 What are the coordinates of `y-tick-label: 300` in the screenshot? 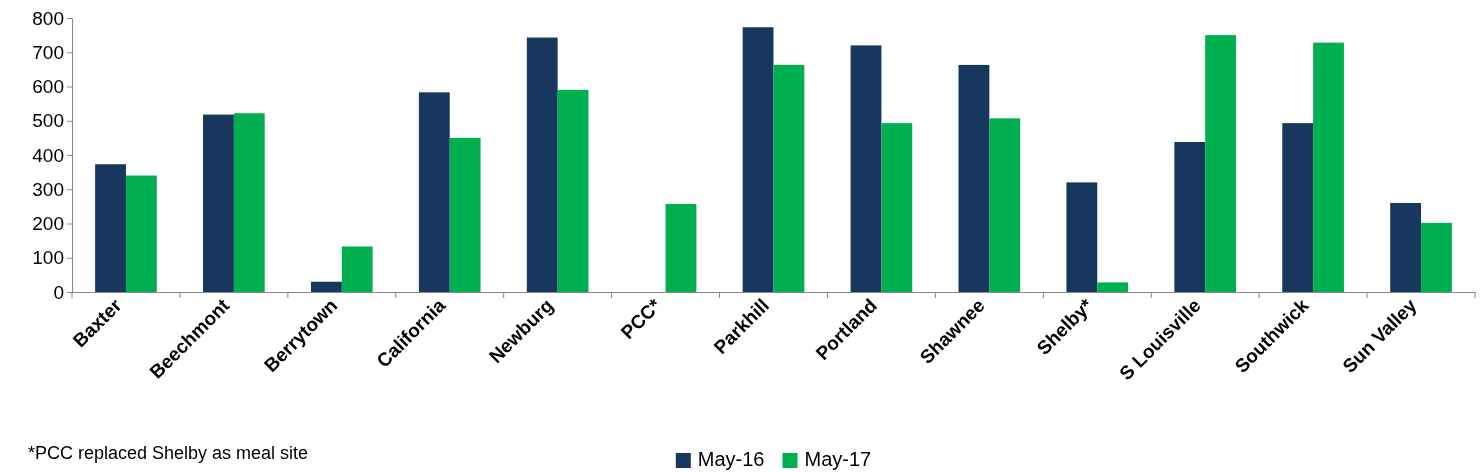 It's located at (48, 189).